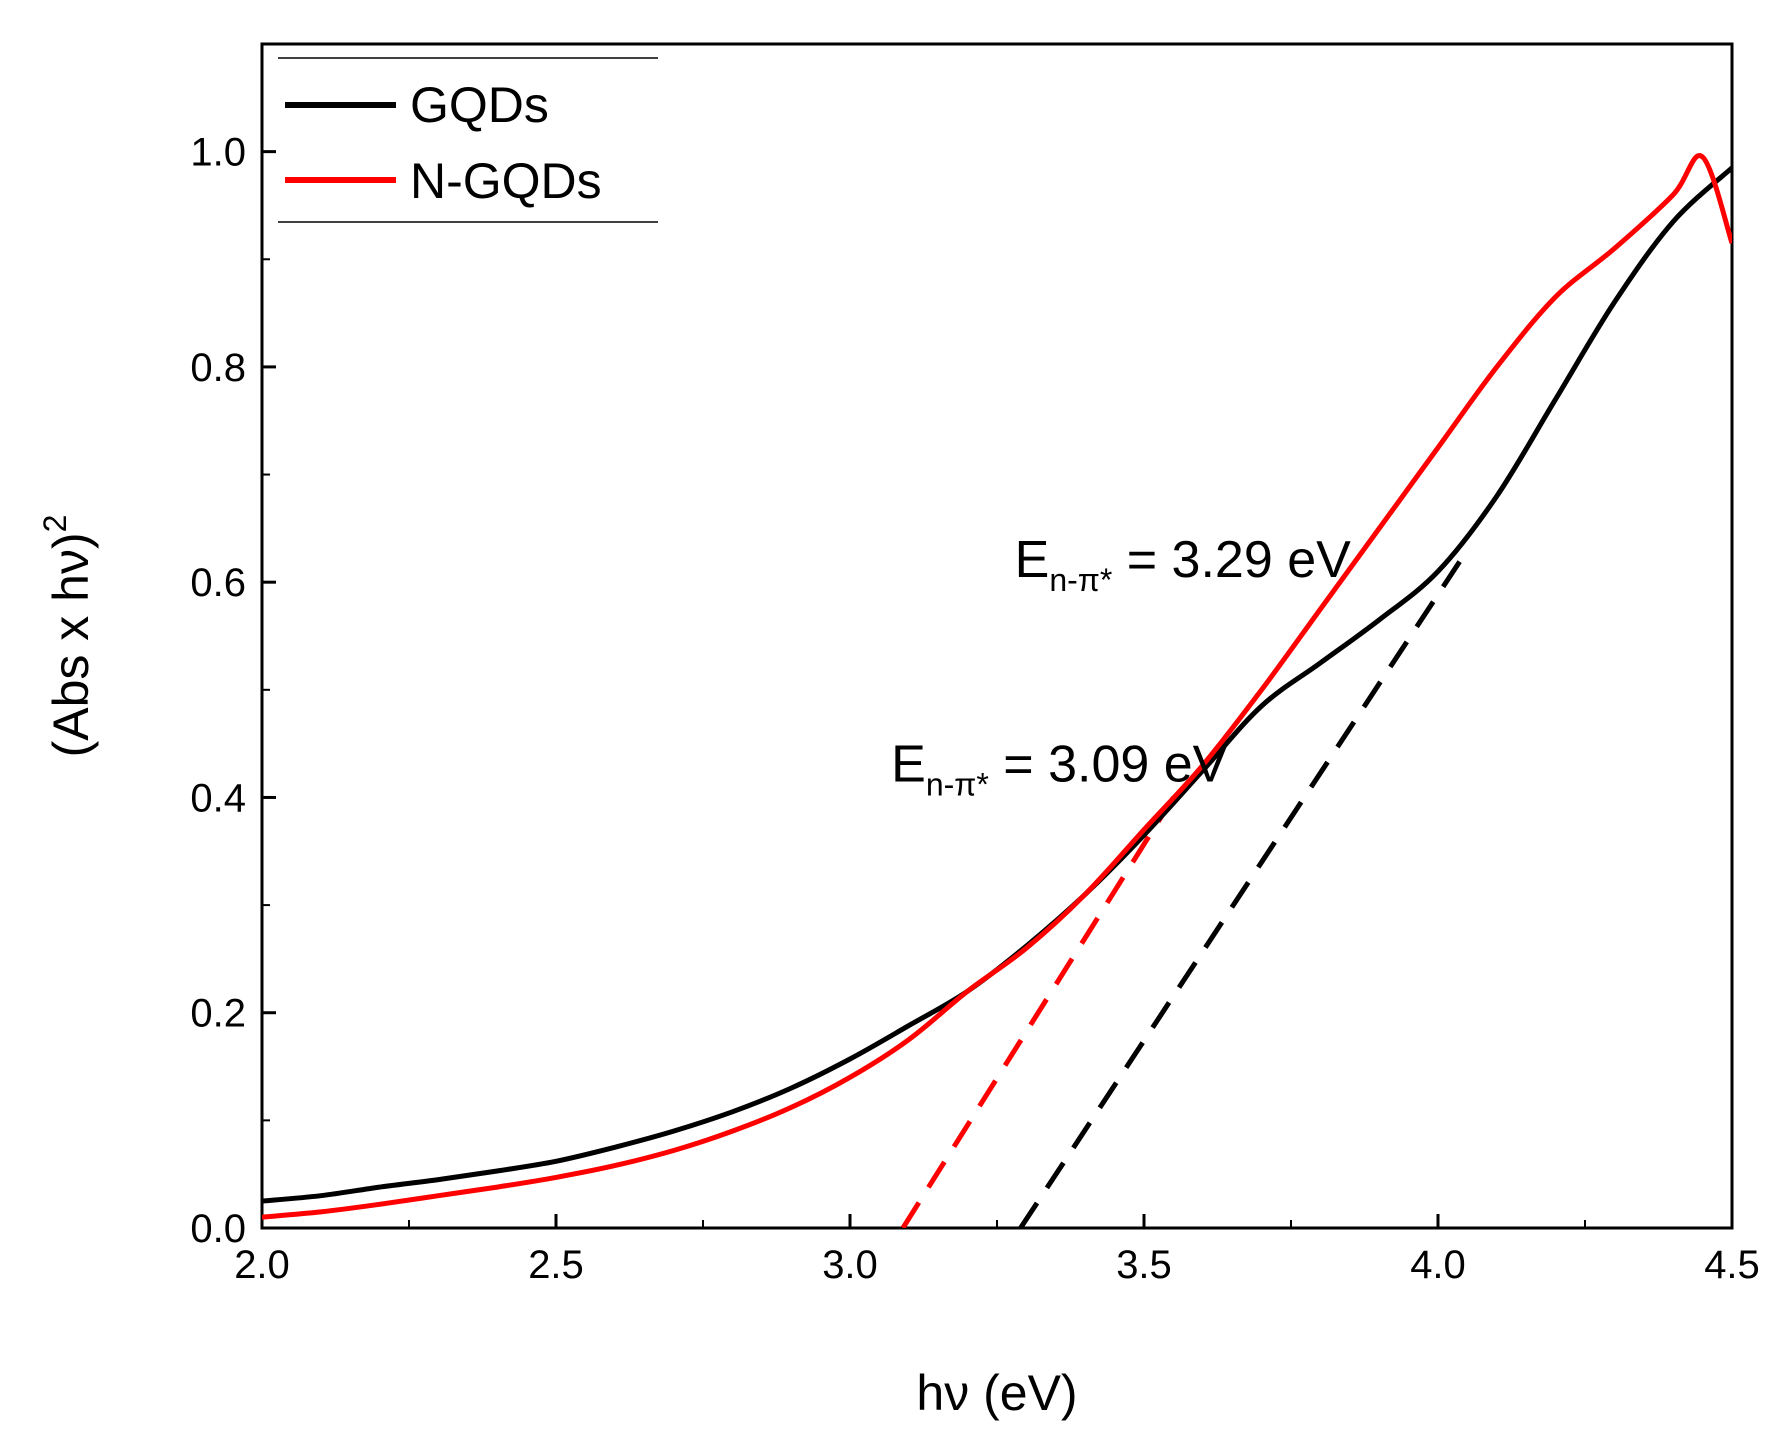  What do you see at coordinates (218, 1014) in the screenshot?
I see `y-tick-label: 0.2` at bounding box center [218, 1014].